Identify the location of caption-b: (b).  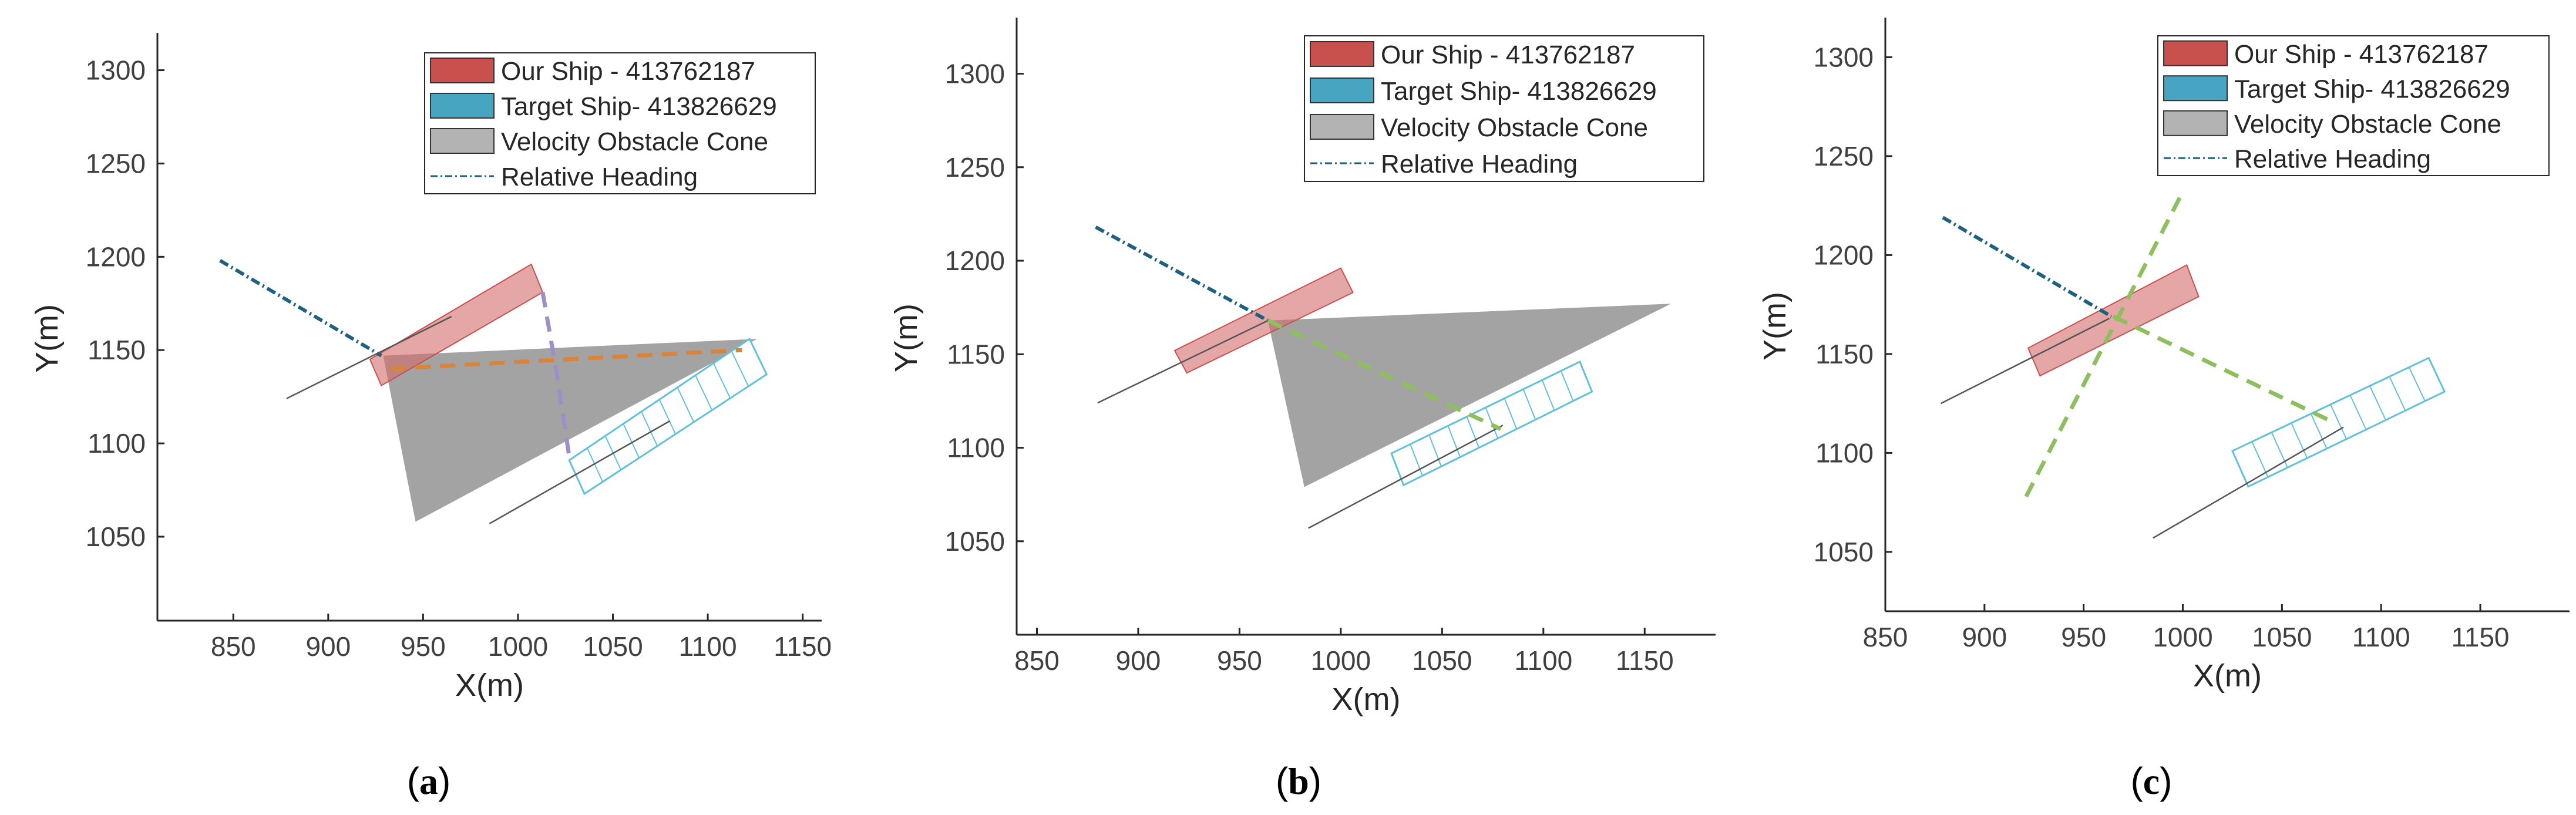
(1298, 781).